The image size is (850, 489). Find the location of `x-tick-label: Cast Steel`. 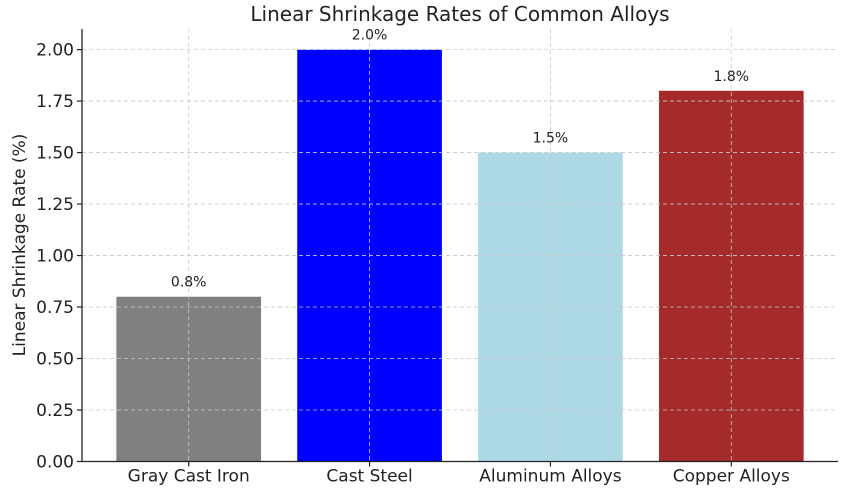

x-tick-label: Cast Steel is located at coordinates (369, 476).